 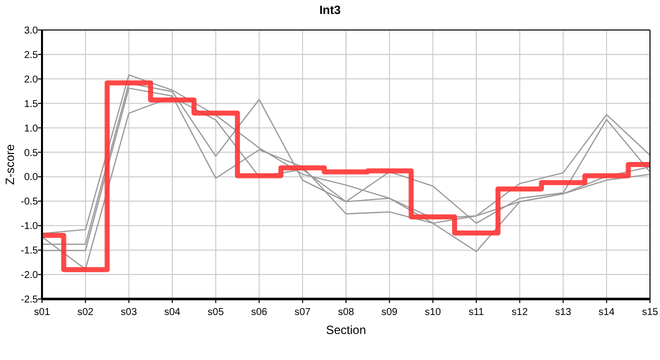 I want to click on y-tick-label: -2.5, so click(x=29, y=300).